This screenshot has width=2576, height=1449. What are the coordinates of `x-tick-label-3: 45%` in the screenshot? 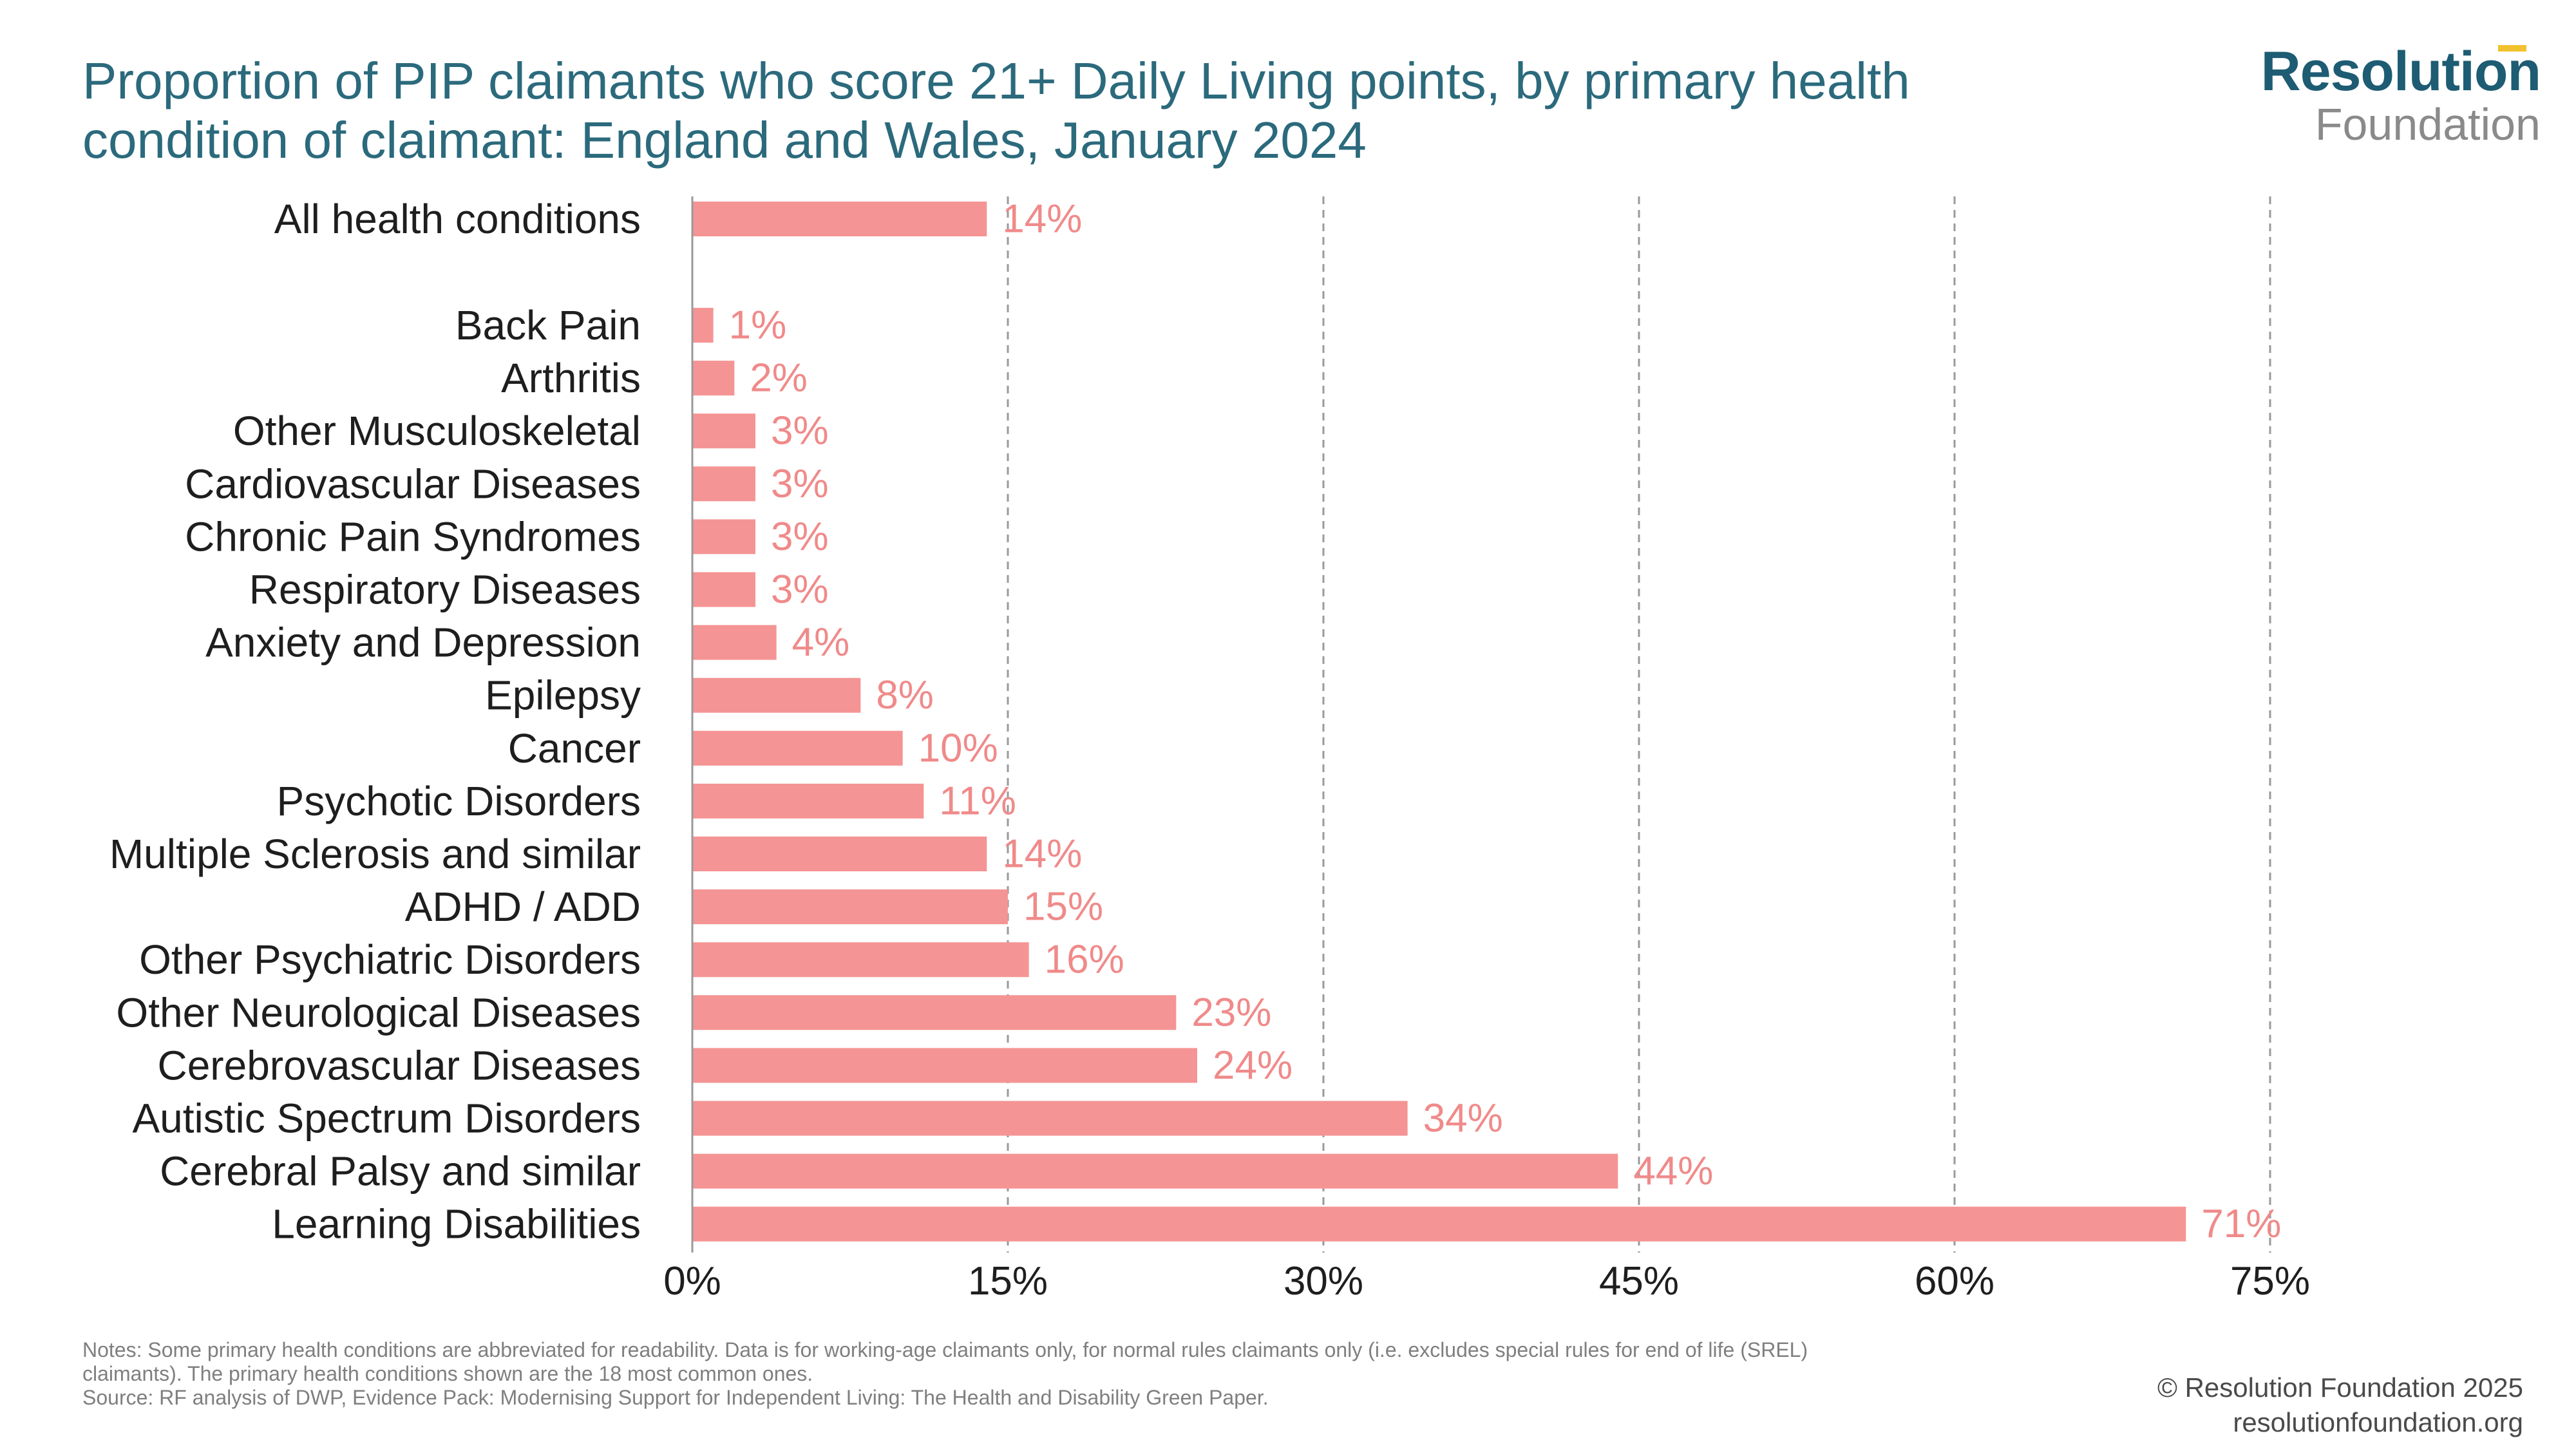 It's located at (1639, 1281).